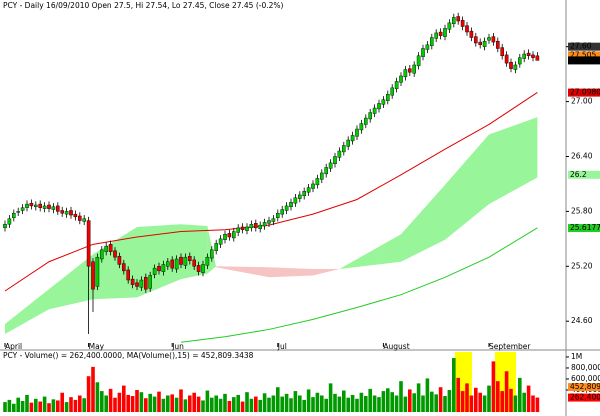 The width and height of the screenshot is (600, 416). What do you see at coordinates (396, 346) in the screenshot?
I see `x-tick-label: August` at bounding box center [396, 346].